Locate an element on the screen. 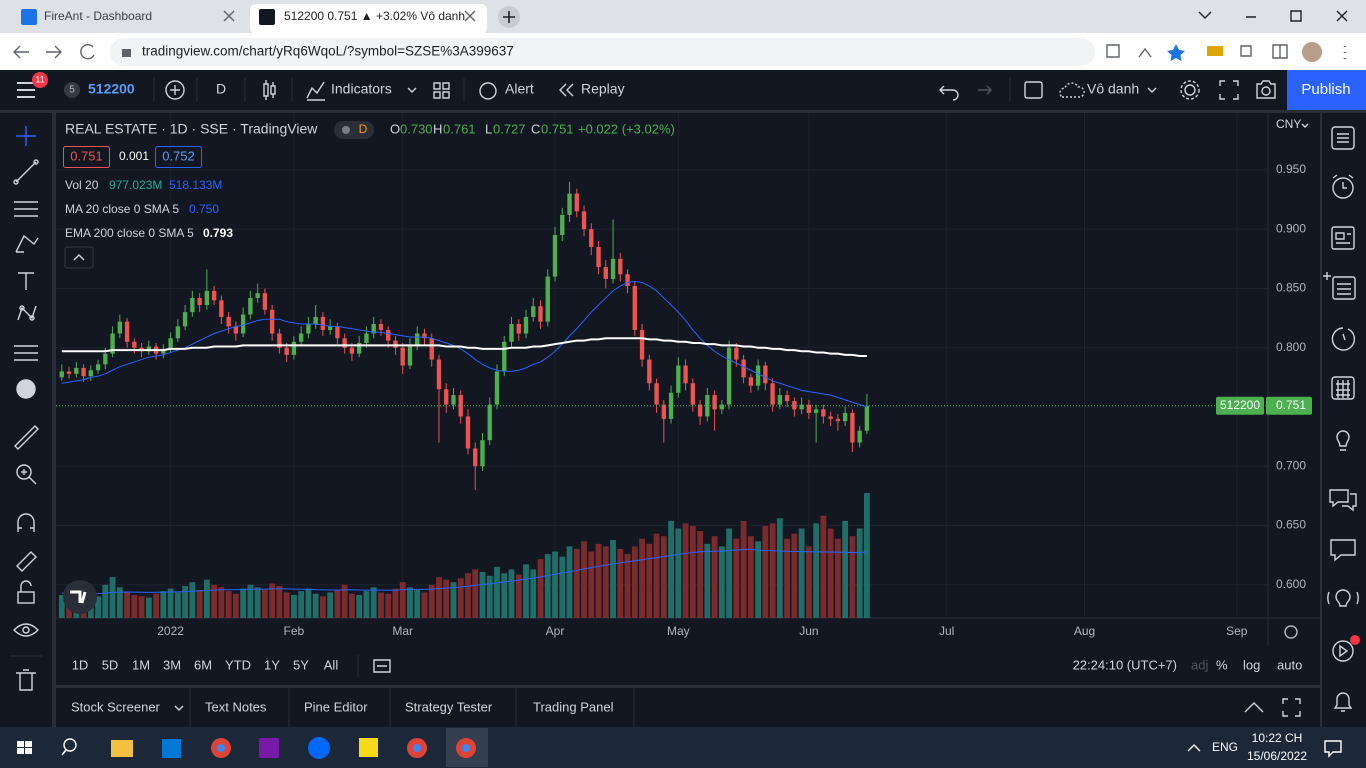 Image resolution: width=1366 pixels, height=768 pixels. ohlc-value: 0.751 is located at coordinates (557, 128).